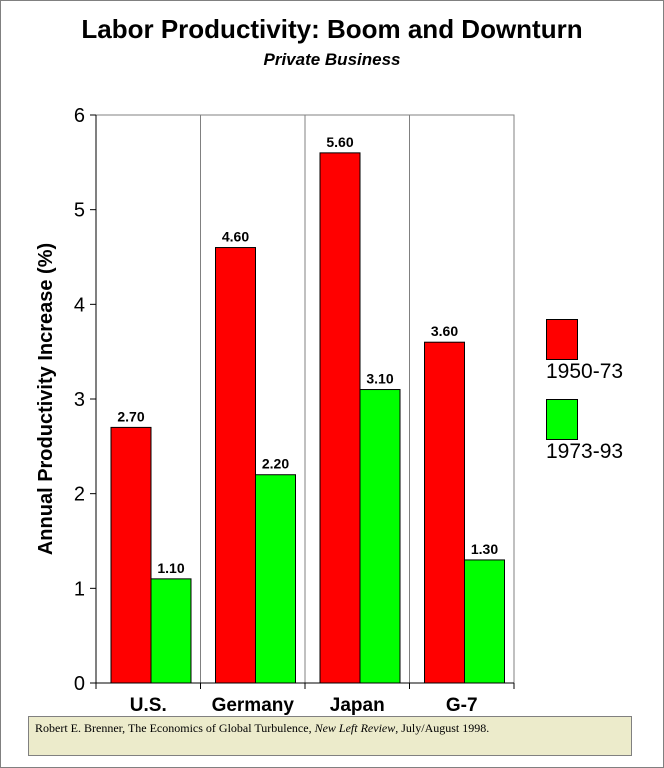 This screenshot has height=768, width=664. What do you see at coordinates (442, 728) in the screenshot?
I see `source-date: , July/August 1998.` at bounding box center [442, 728].